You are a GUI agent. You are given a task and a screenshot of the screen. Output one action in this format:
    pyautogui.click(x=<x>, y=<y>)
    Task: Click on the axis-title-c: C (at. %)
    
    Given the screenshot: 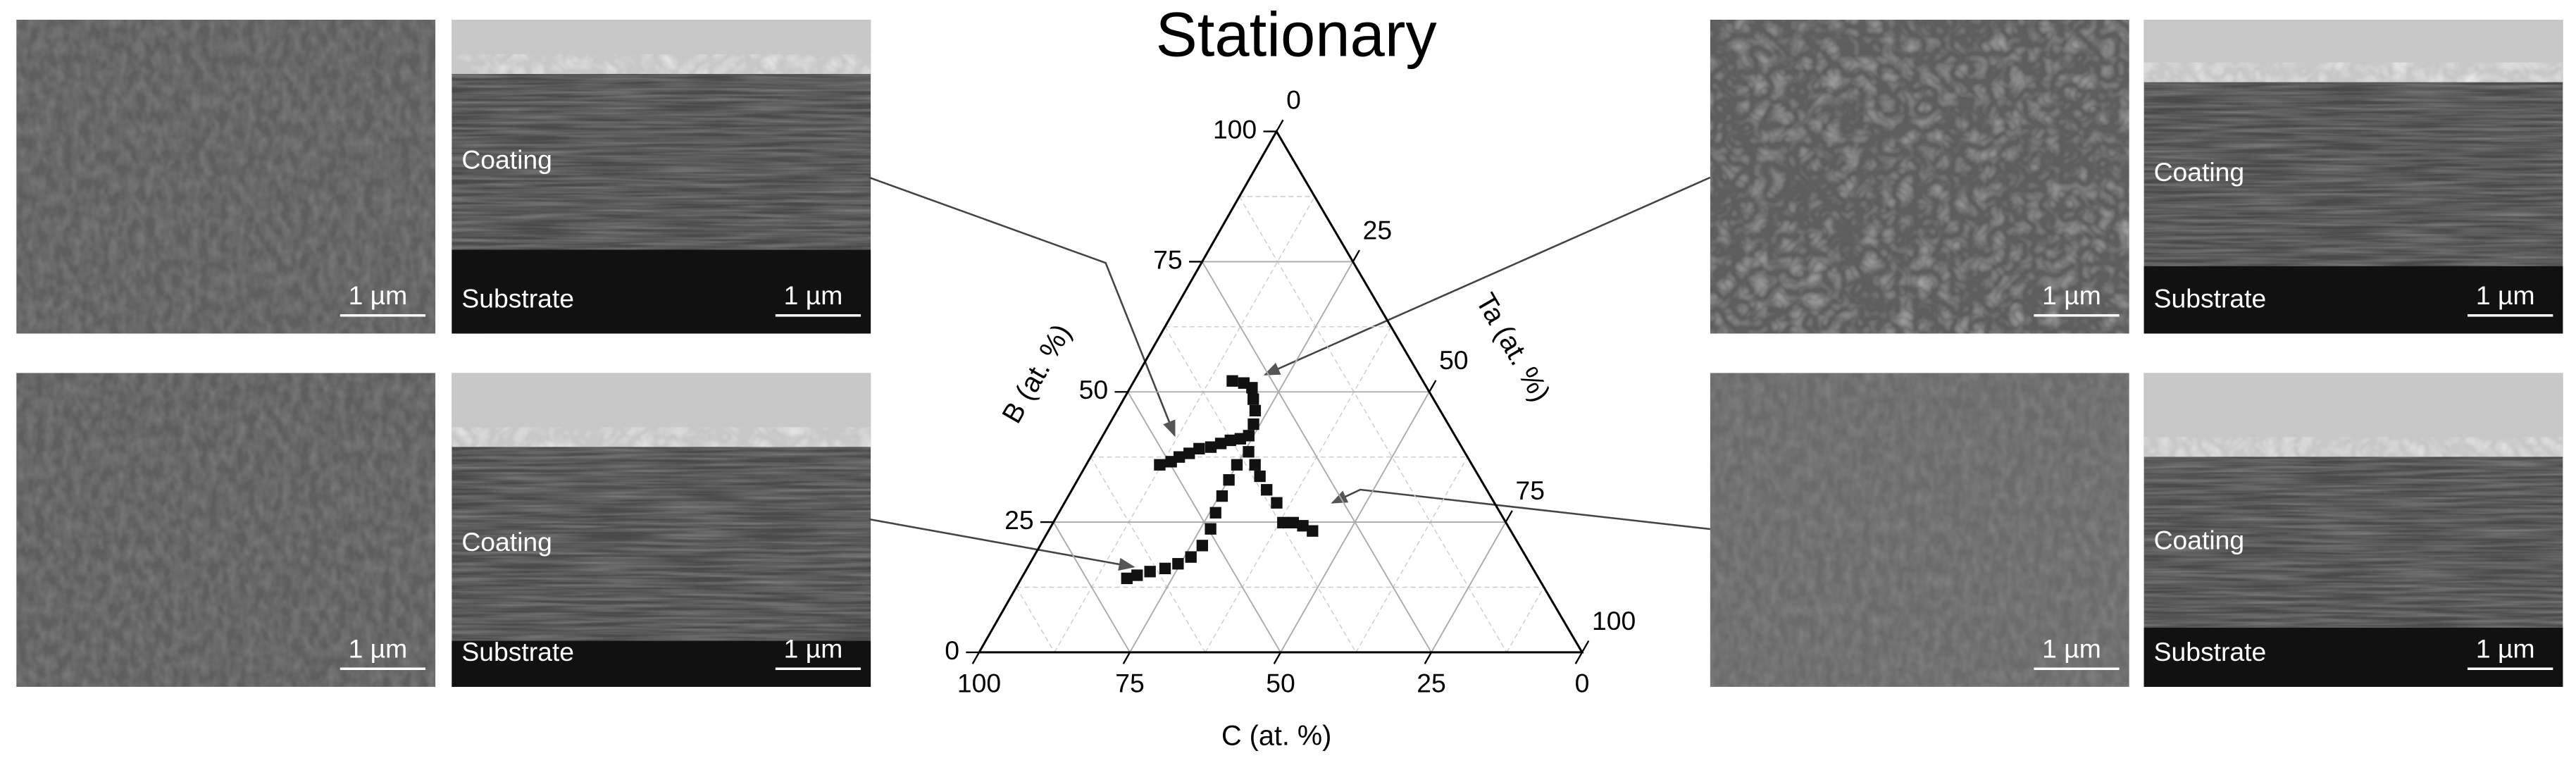 What is the action you would take?
    pyautogui.click(x=1276, y=737)
    